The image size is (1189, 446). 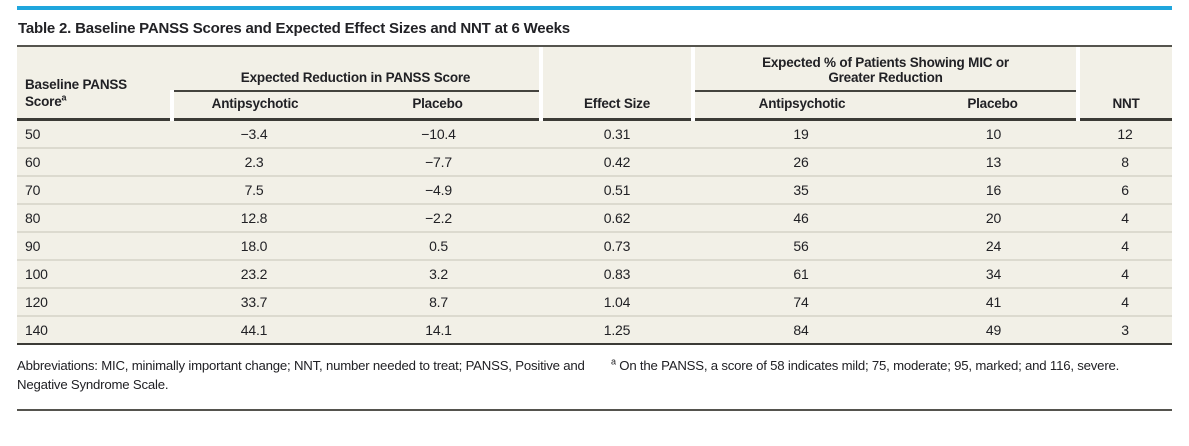 I want to click on header-baseline-panss-score: Baseline PANSS Scorea, so click(x=94, y=84).